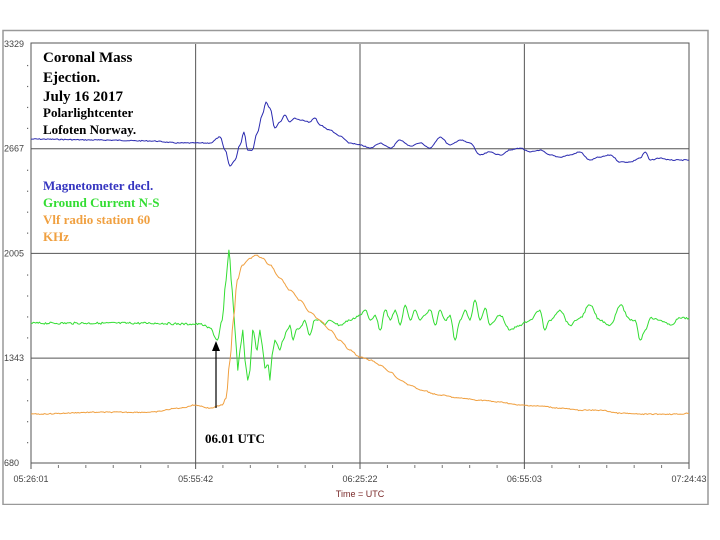 This screenshot has width=720, height=540. Describe the element at coordinates (14, 44) in the screenshot. I see `y-tick-label: 3329` at that location.